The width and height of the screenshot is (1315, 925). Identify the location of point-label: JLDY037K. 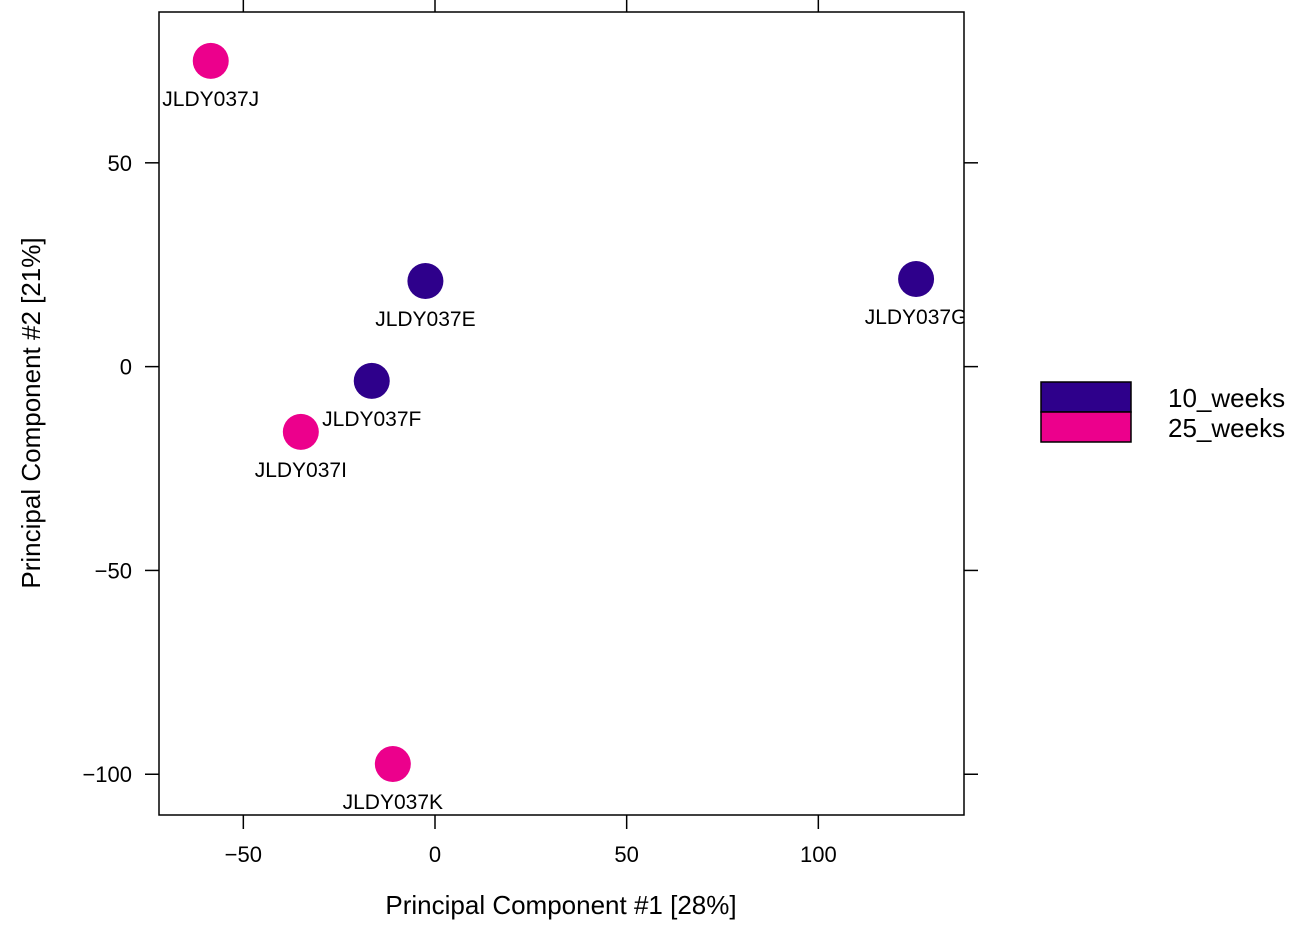
(393, 802).